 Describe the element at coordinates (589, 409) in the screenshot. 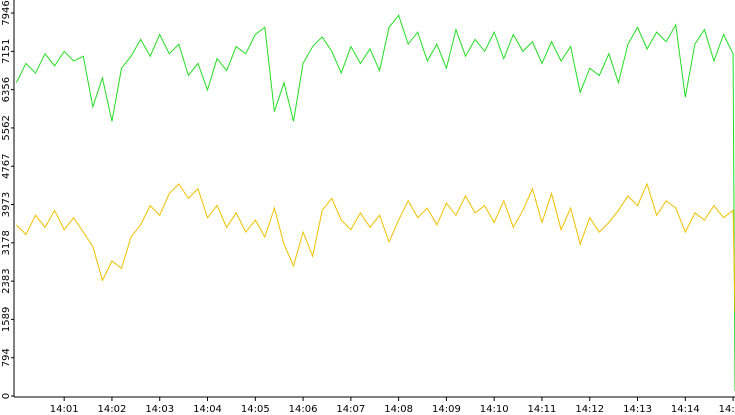

I see `x-tick-label: 14:12` at that location.